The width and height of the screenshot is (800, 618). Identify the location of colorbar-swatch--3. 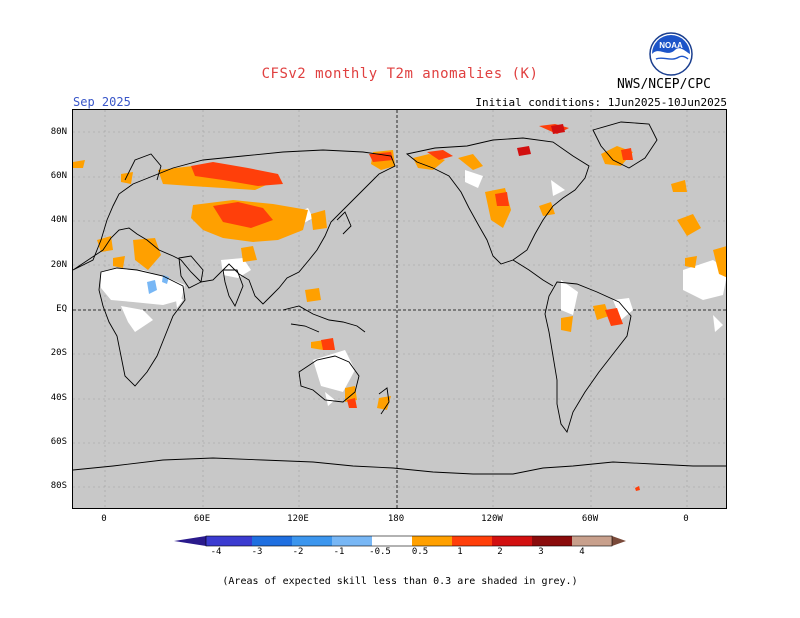
(272, 541).